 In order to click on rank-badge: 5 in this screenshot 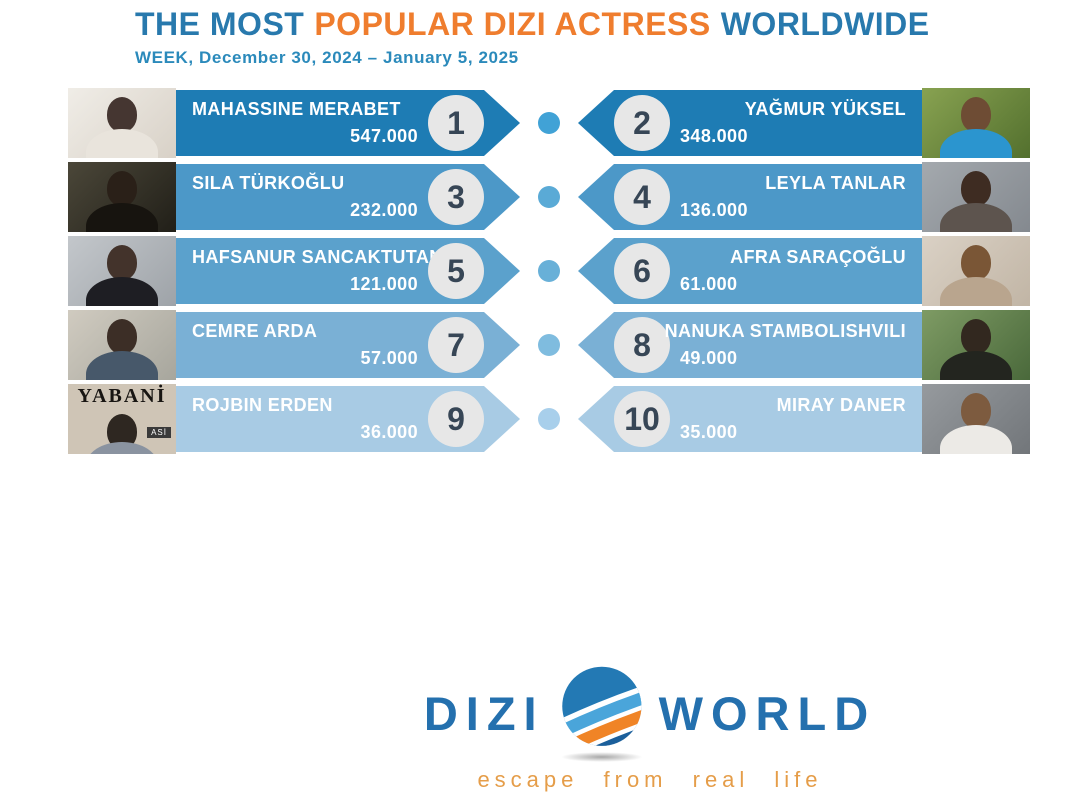, I will do `click(456, 271)`.